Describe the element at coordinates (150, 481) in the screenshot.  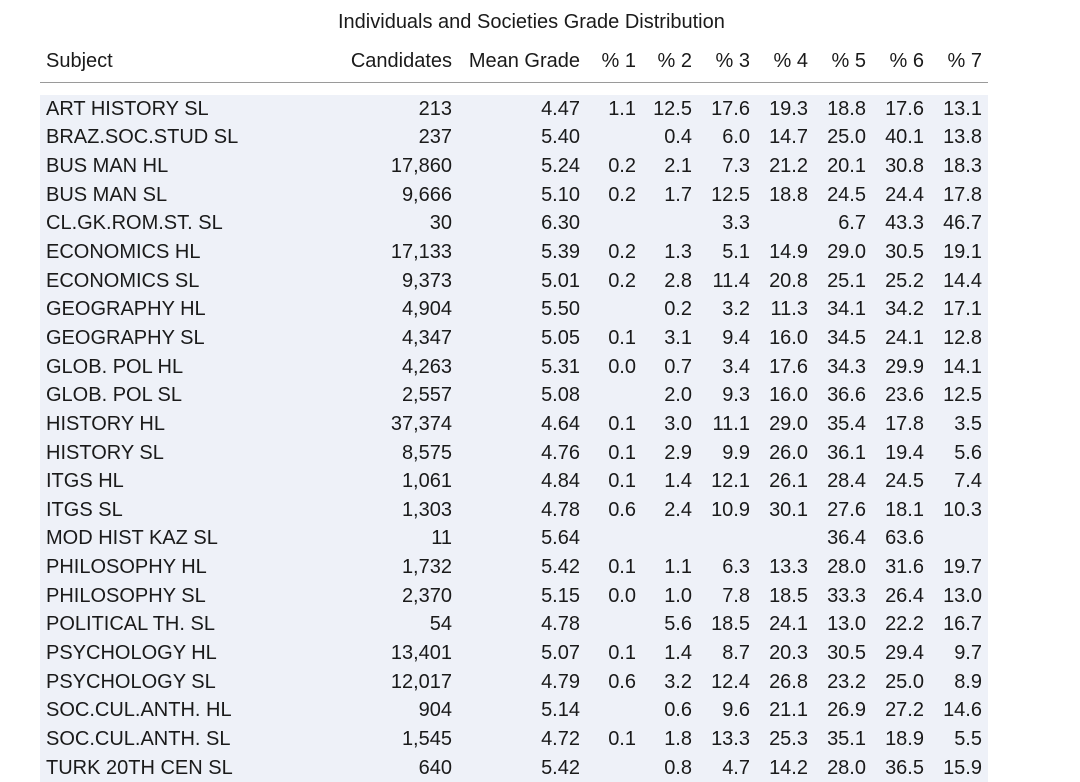
I see `subject-cell: ITGS HL` at that location.